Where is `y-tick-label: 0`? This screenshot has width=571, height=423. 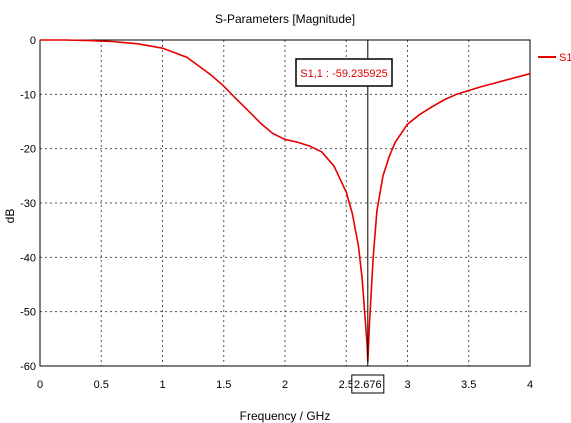
y-tick-label: 0 is located at coordinates (33, 41).